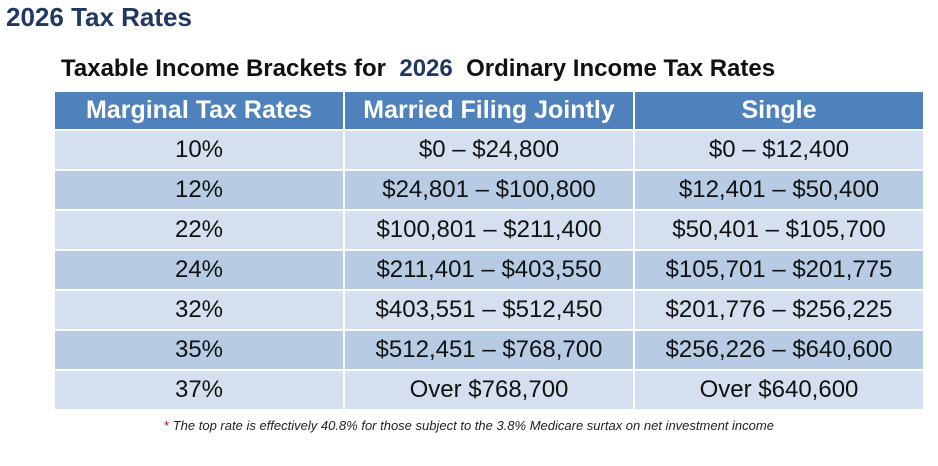 Image resolution: width=938 pixels, height=466 pixels. I want to click on single-cell: $201,776 – $256,225, so click(778, 309).